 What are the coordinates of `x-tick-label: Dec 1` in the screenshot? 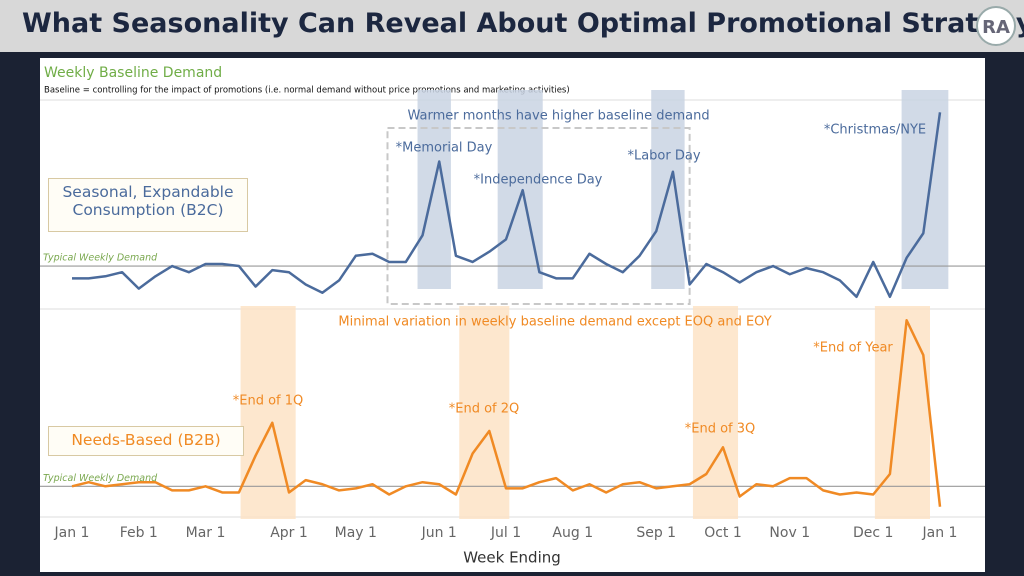 It's located at (873, 533).